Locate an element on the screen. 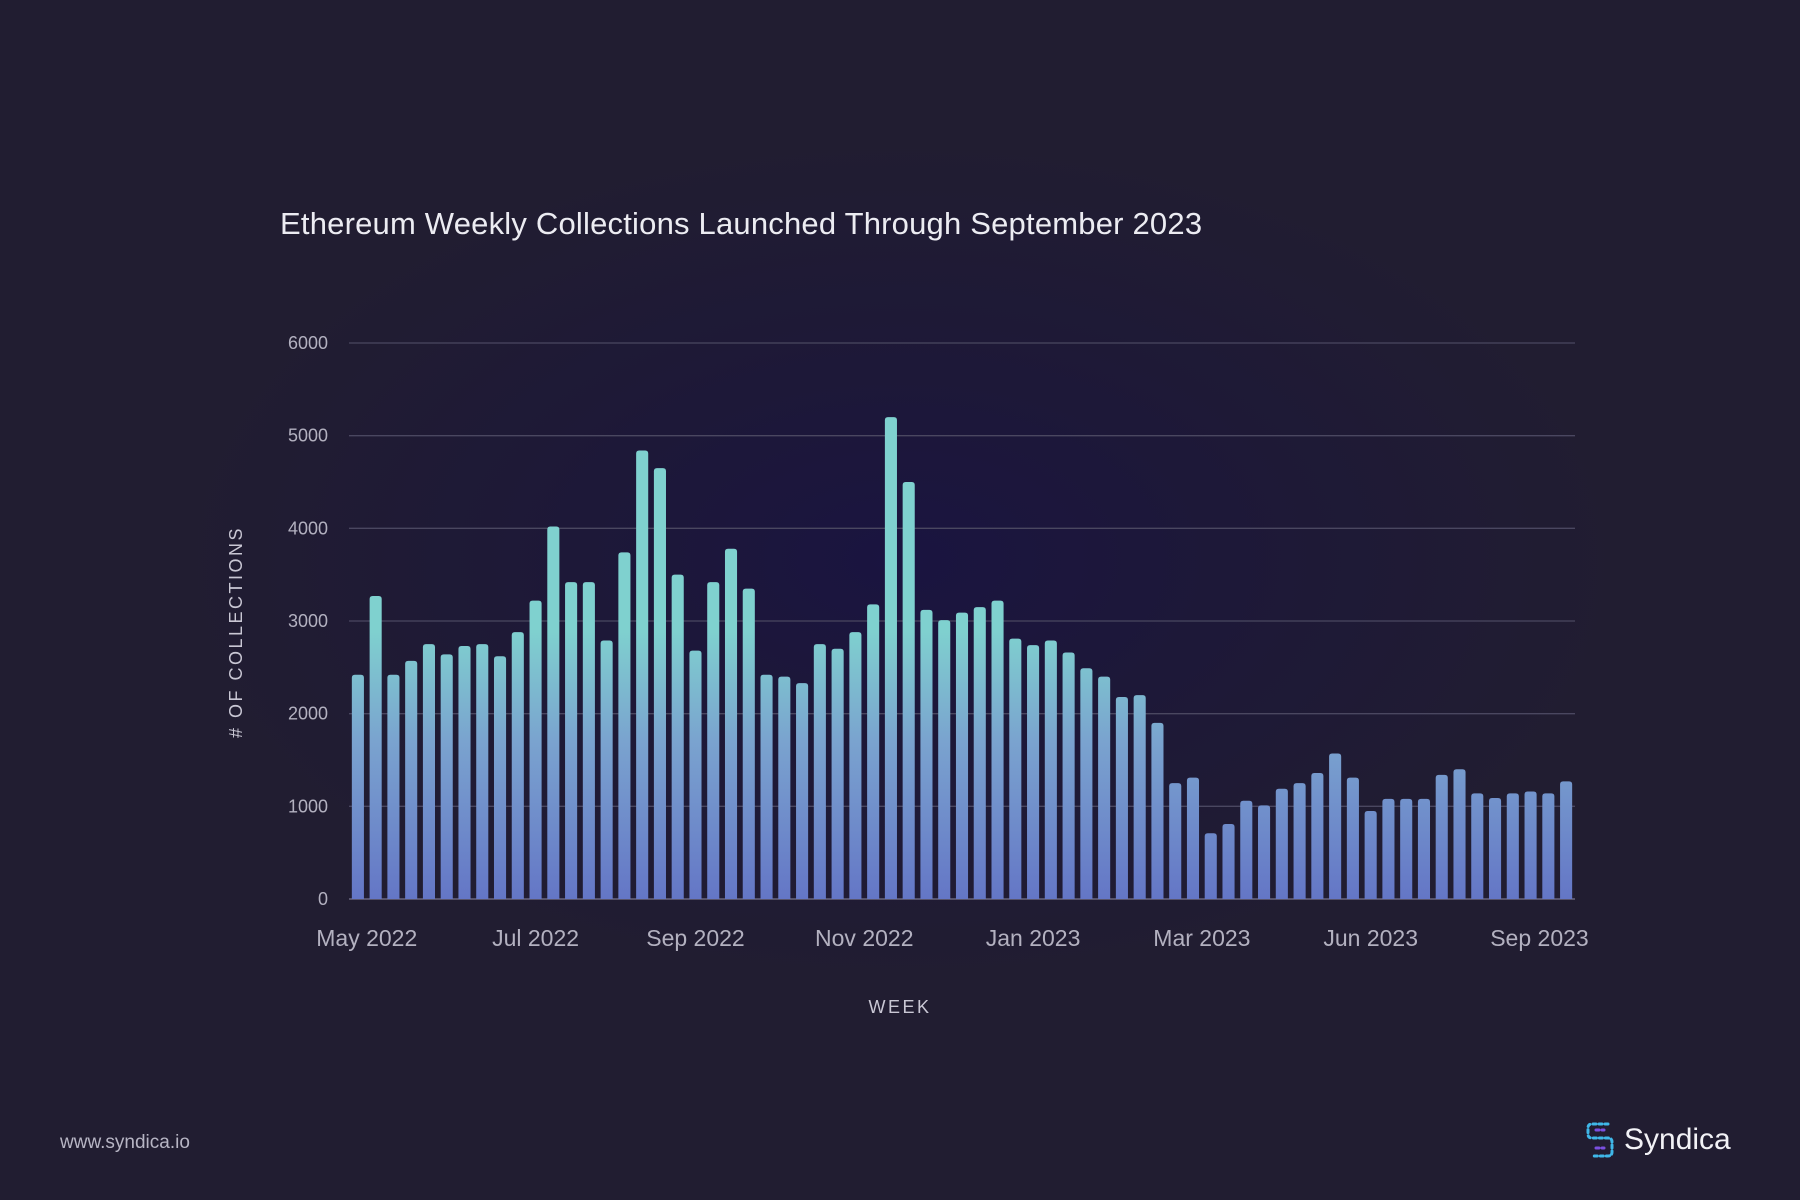 The image size is (1800, 1200). x-tick-label: Sep 2023 is located at coordinates (1539, 938).